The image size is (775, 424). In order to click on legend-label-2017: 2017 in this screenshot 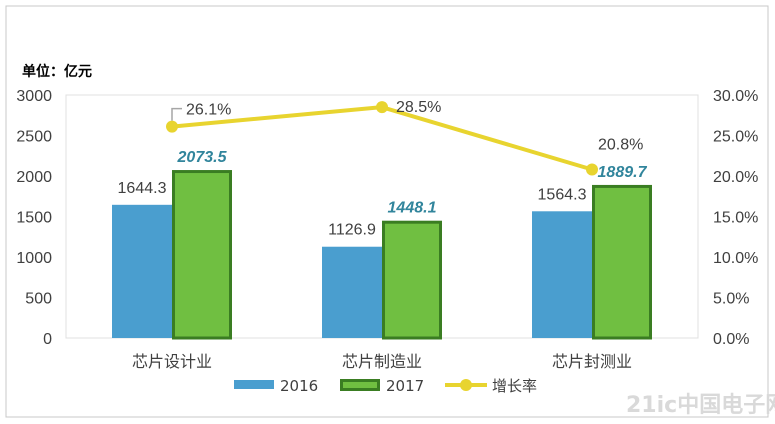, I will do `click(405, 386)`.